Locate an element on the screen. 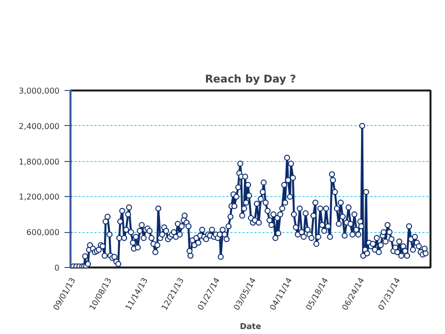  y-tick-label: 0 is located at coordinates (57, 268).